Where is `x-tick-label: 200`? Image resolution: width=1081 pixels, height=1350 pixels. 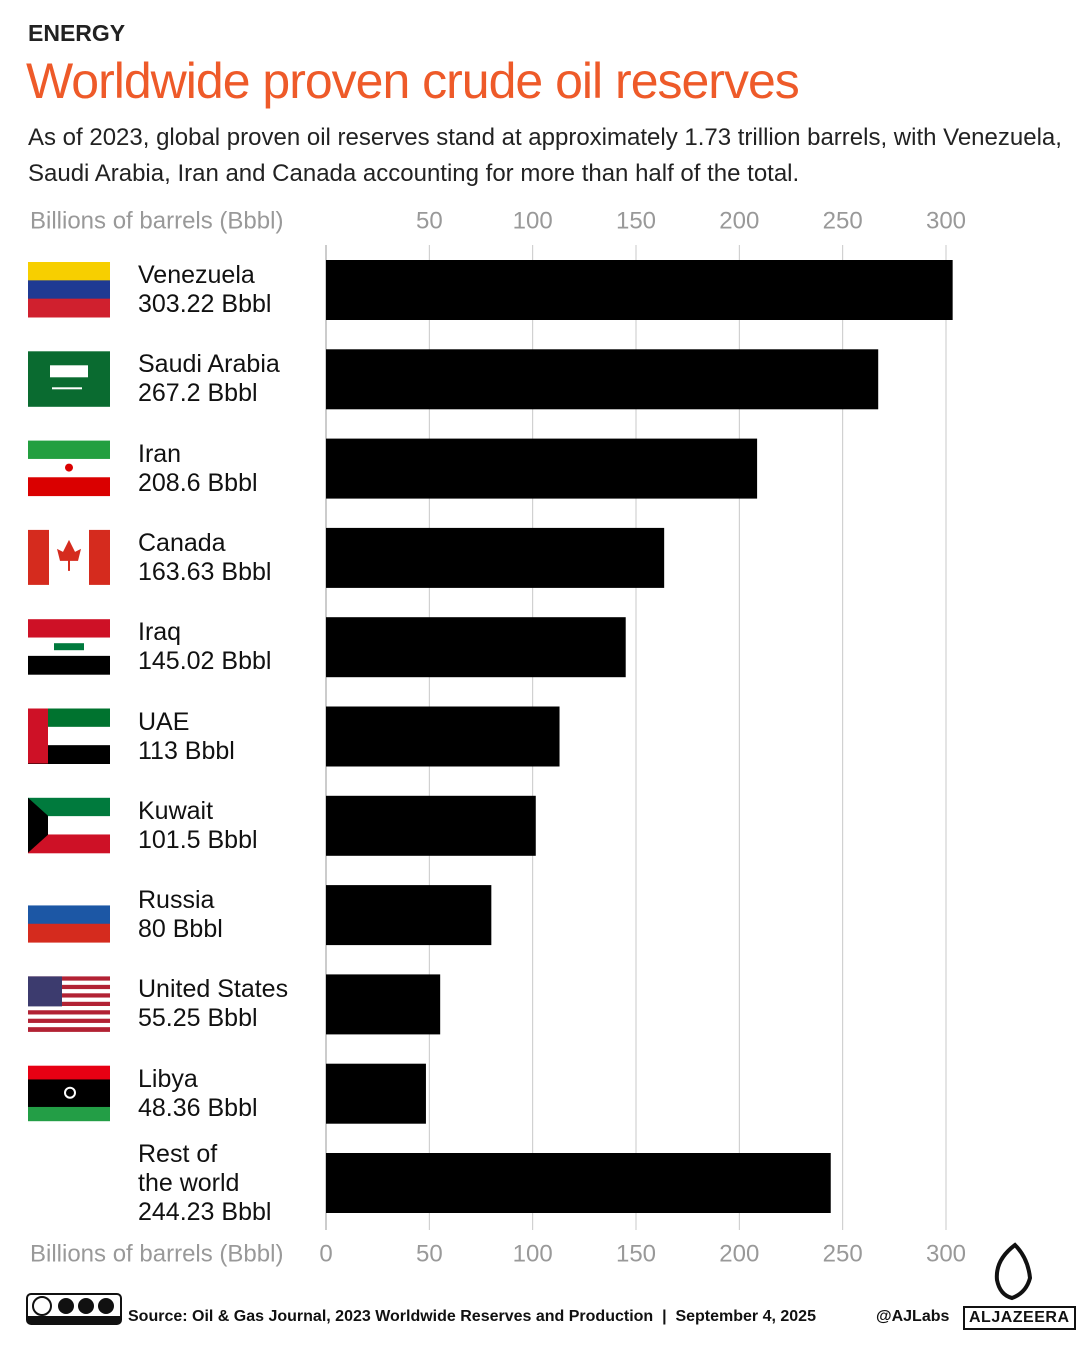
x-tick-label: 200 is located at coordinates (739, 1253).